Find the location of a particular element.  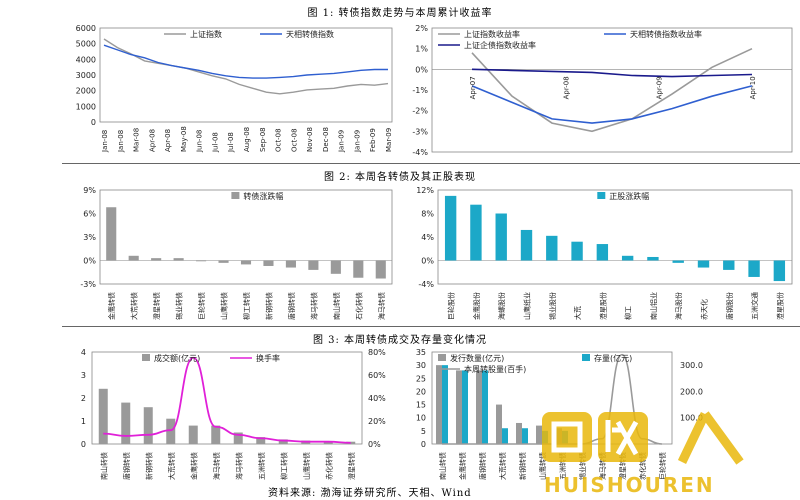

y2-tick-label: 80% is located at coordinates (377, 352).